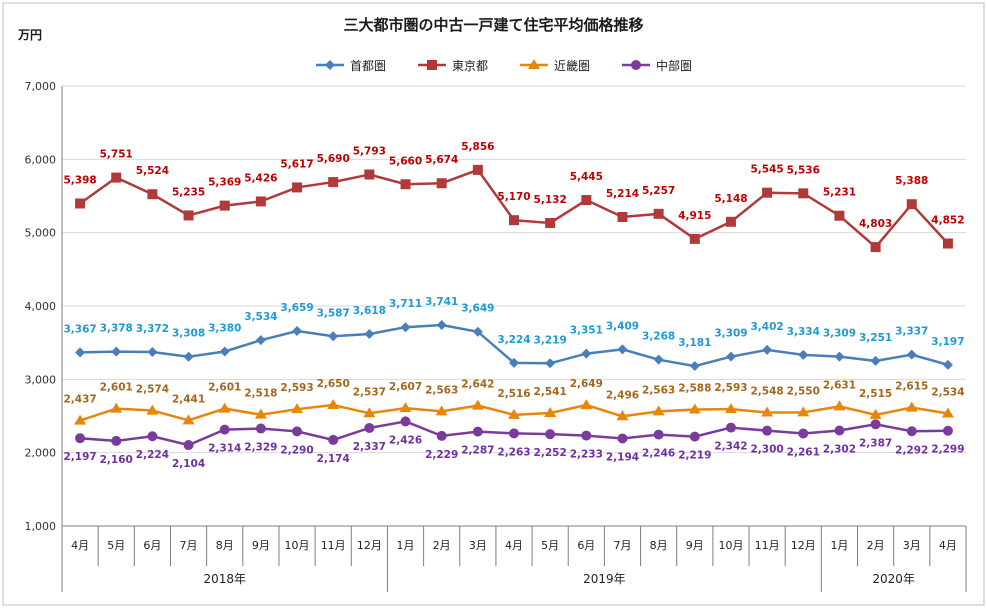 Image resolution: width=987 pixels, height=608 pixels. I want to click on data-label: 5,751, so click(116, 155).